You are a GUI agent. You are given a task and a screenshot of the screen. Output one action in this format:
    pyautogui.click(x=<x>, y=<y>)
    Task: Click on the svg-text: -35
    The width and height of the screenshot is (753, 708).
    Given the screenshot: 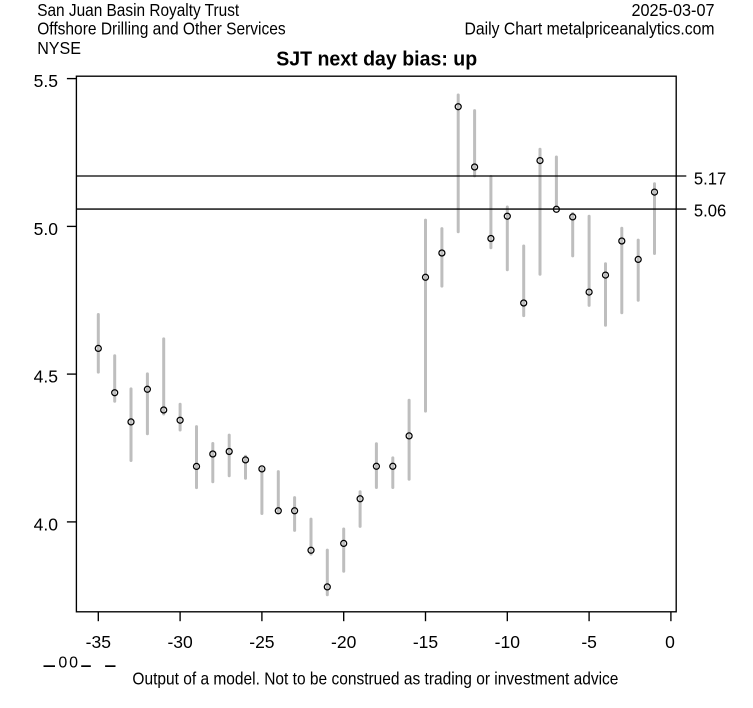 What is the action you would take?
    pyautogui.click(x=98, y=642)
    